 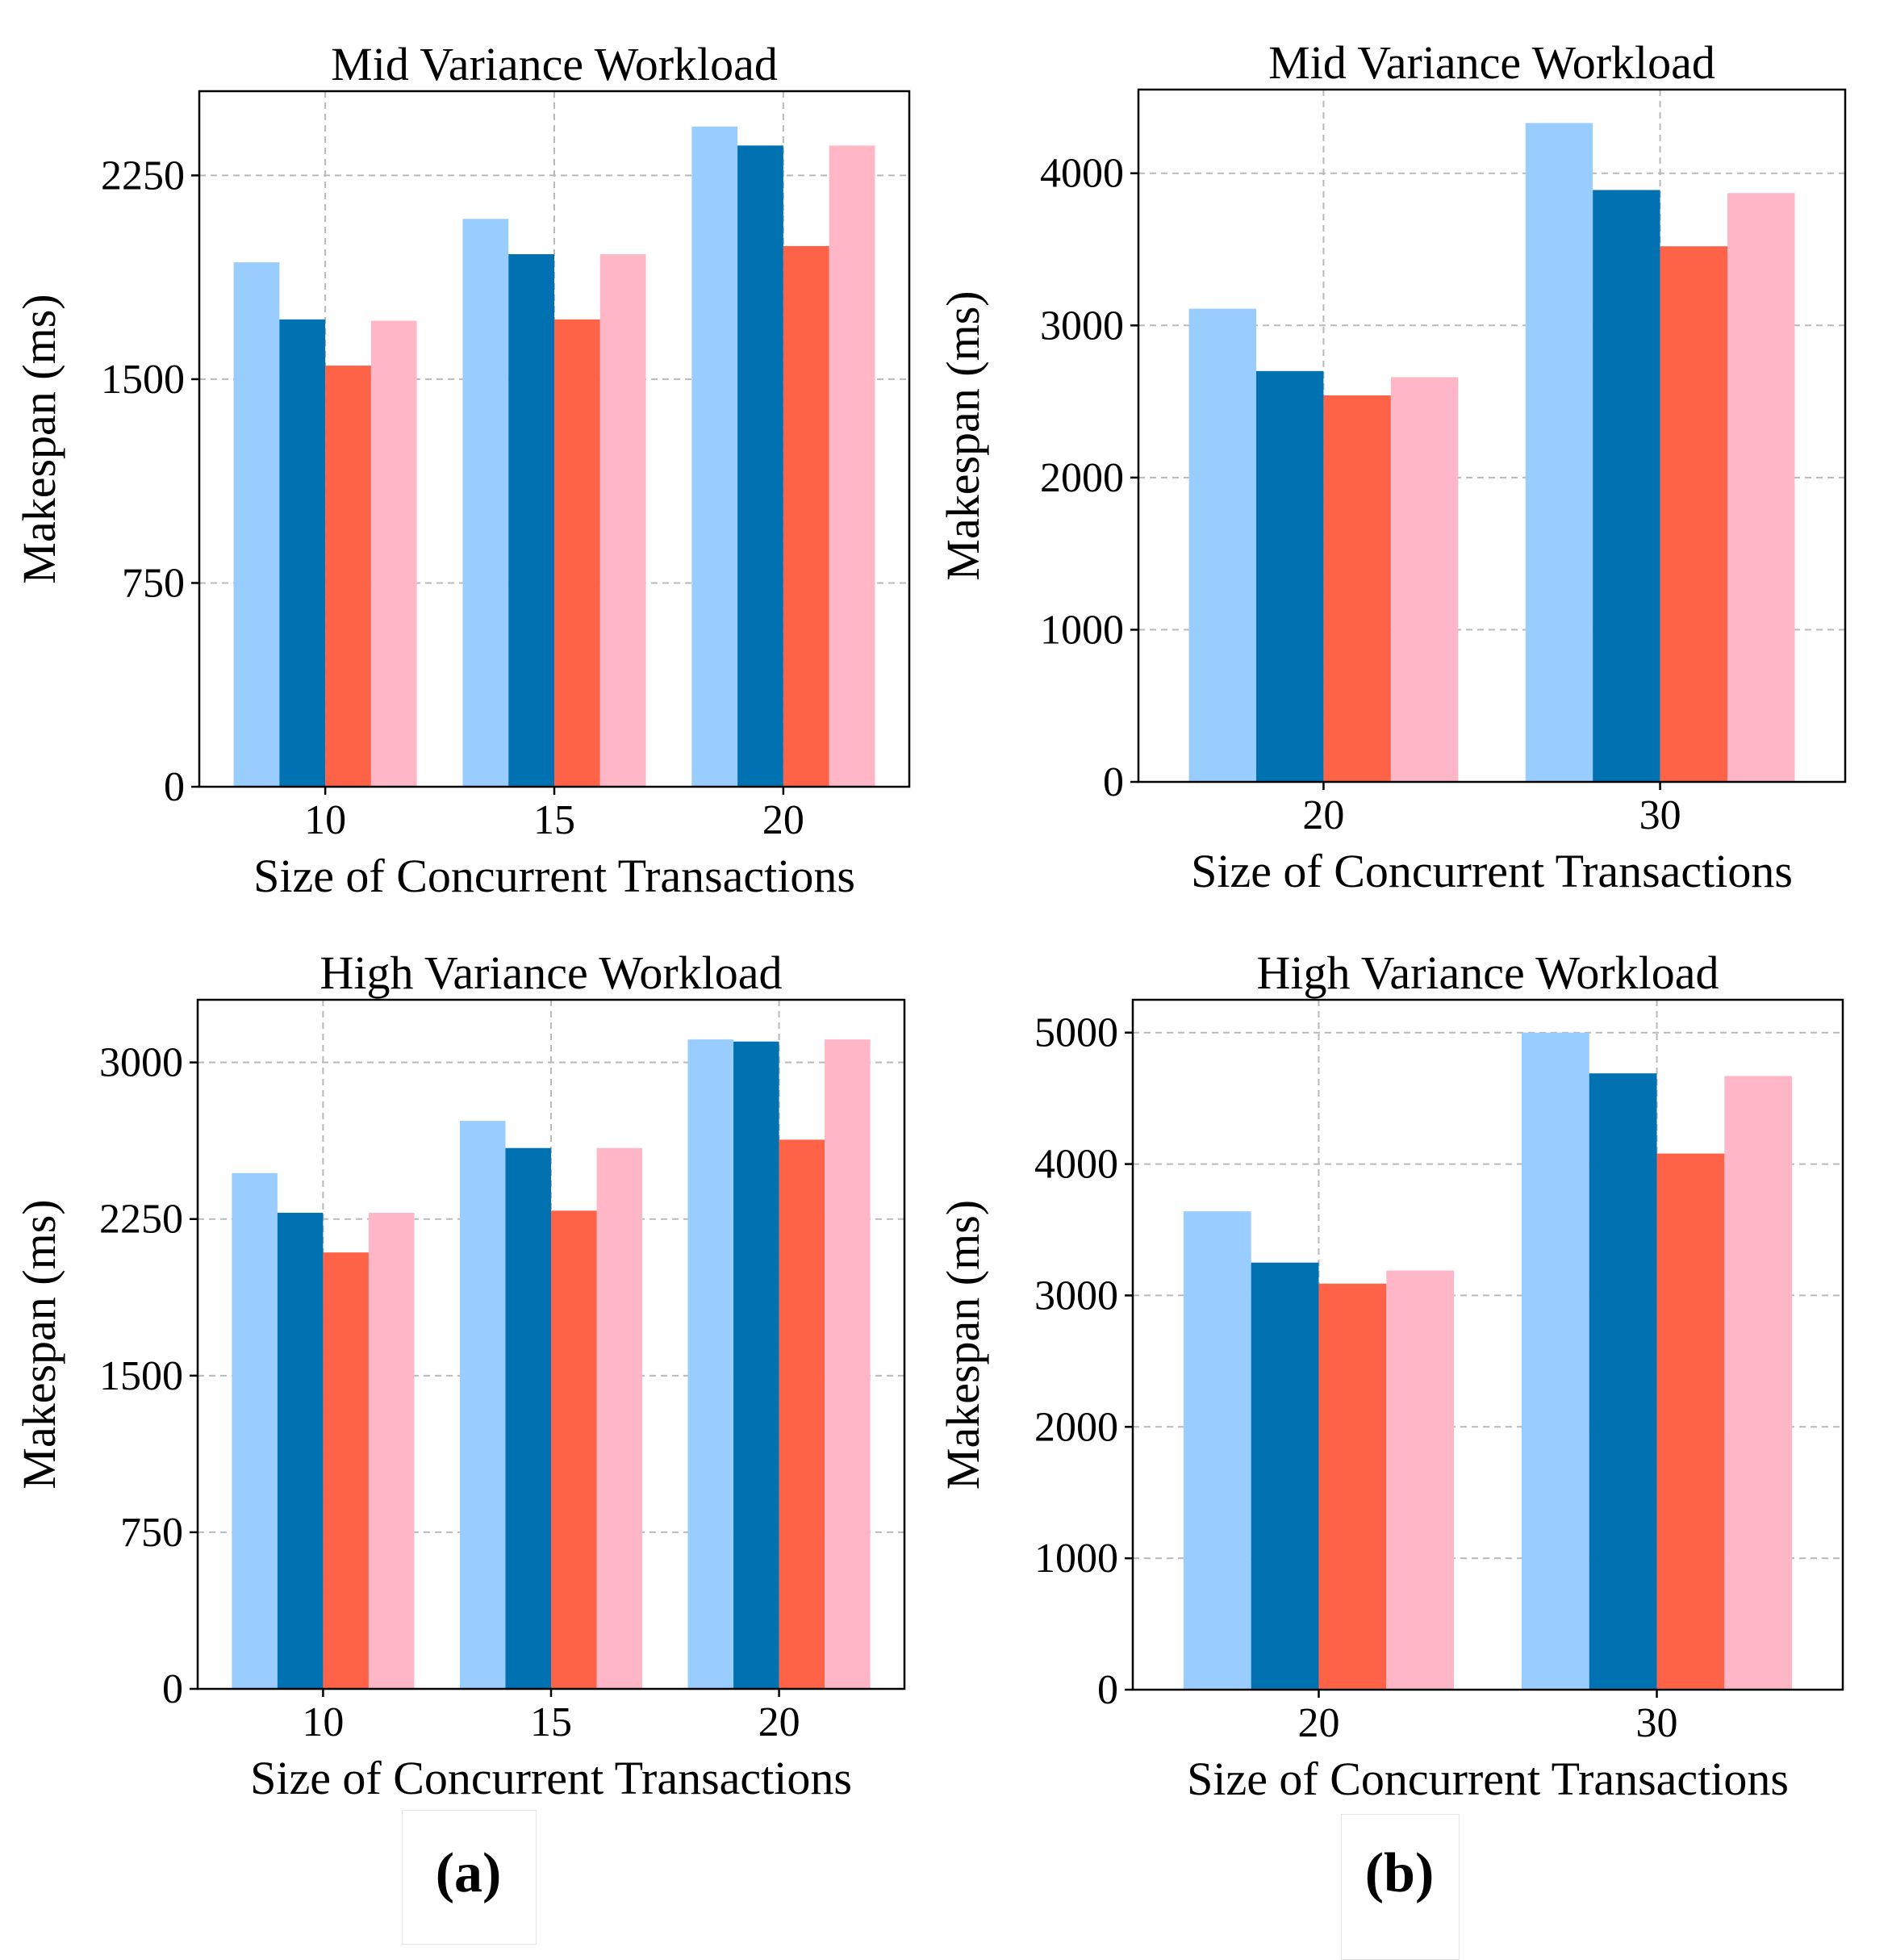 I want to click on caption-b-box, so click(x=1401, y=1887).